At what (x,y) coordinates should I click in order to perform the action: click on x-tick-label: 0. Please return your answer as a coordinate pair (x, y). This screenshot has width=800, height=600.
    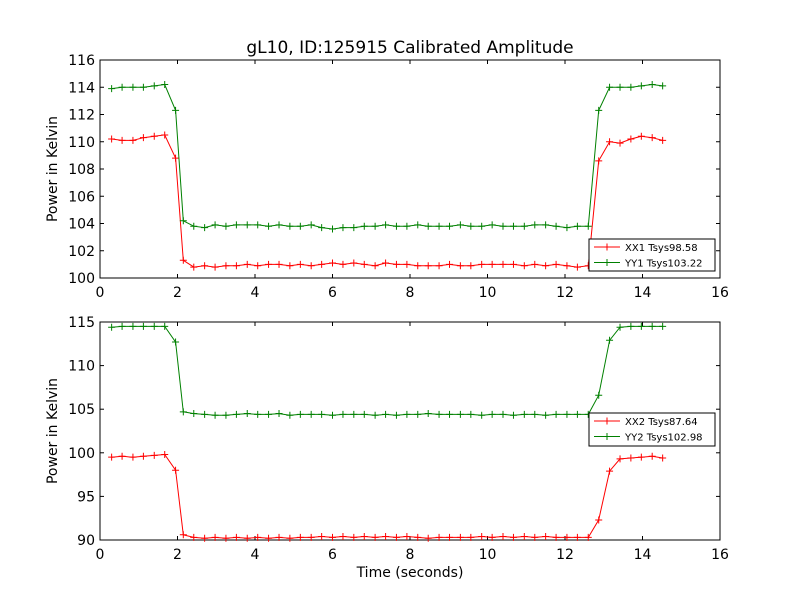
    Looking at the image, I should click on (100, 555).